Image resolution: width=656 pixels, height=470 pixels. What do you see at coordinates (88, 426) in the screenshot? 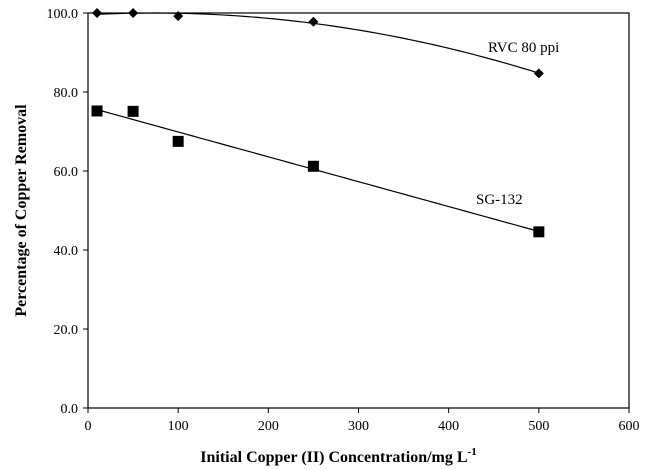
I see `x-tick-label: 0` at bounding box center [88, 426].